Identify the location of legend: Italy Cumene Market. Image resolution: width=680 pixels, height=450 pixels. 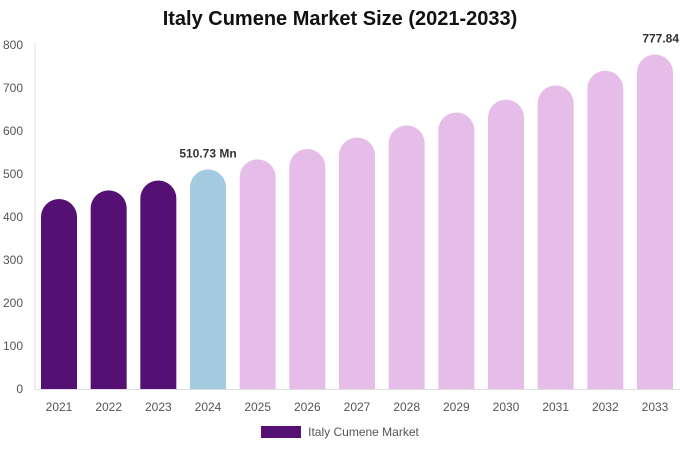
(340, 432).